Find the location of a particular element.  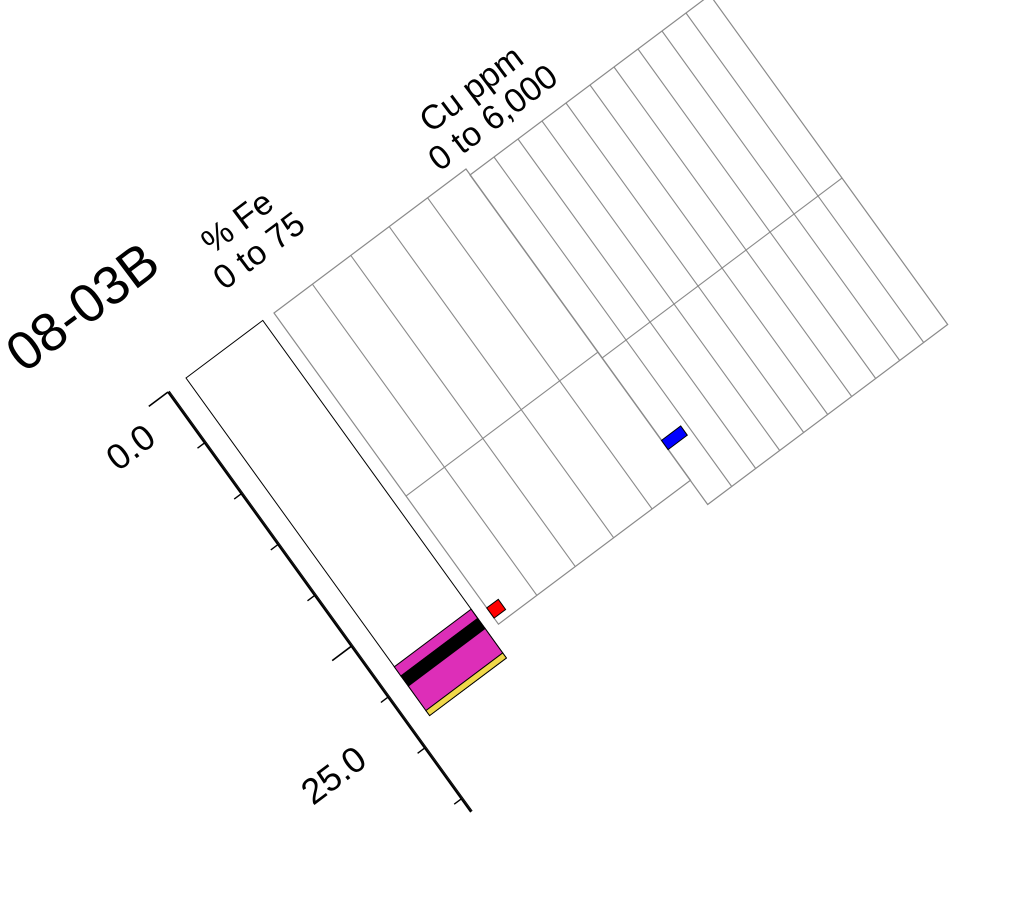

track-header-cu: Cu ppm 0 to 6,000 is located at coordinates (488, 108).